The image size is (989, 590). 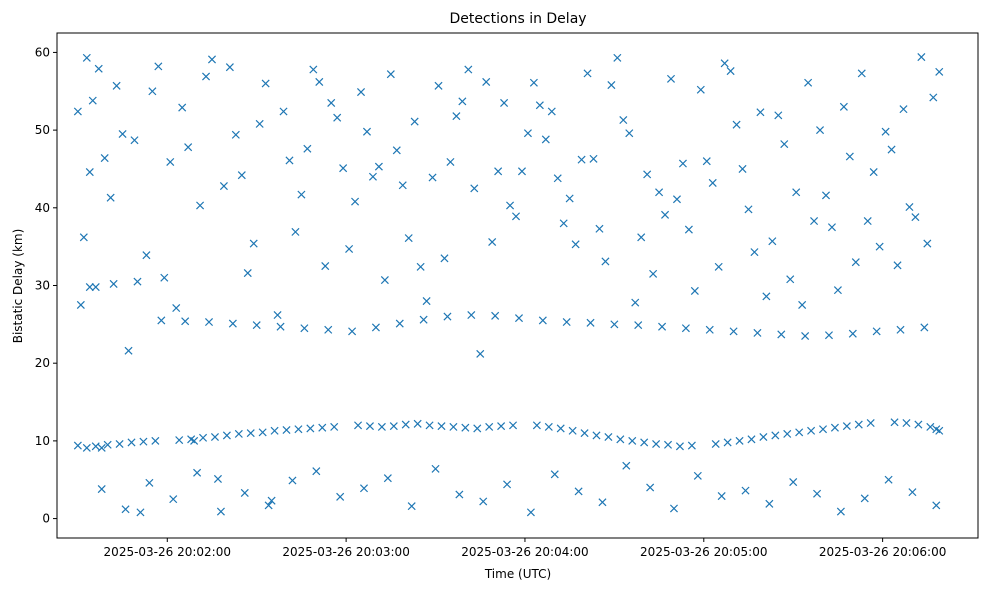 What do you see at coordinates (42, 208) in the screenshot?
I see `y-tick-label: 40` at bounding box center [42, 208].